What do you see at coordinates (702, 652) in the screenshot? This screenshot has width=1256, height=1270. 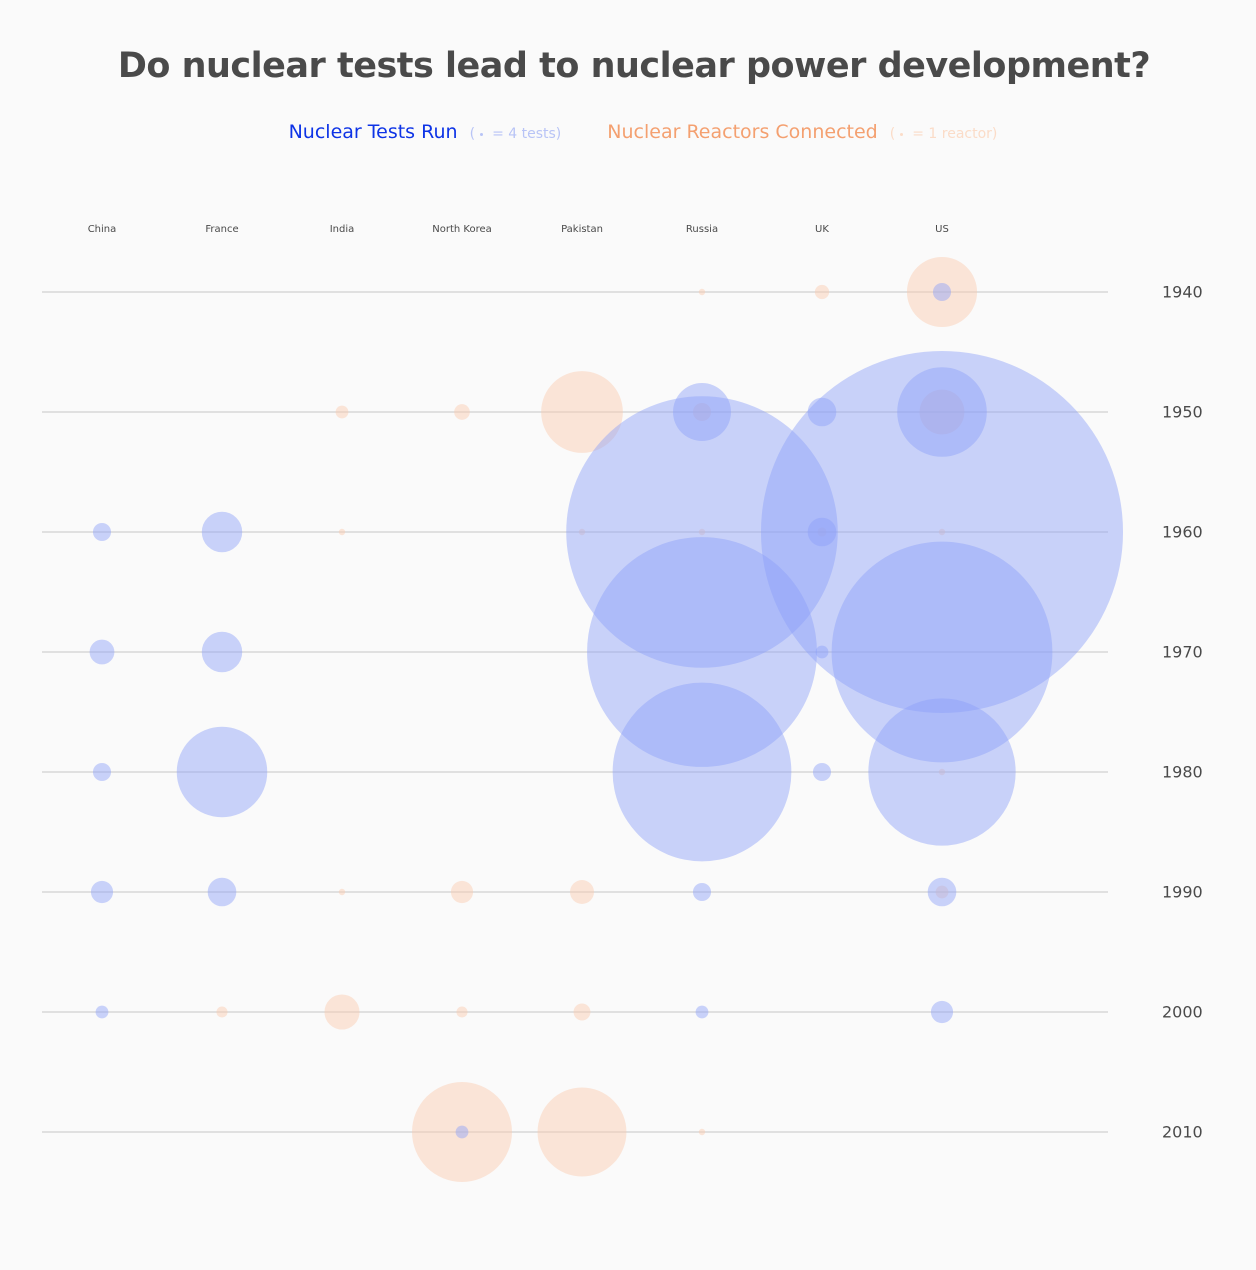 I see `bubble-tests-russia-1970` at bounding box center [702, 652].